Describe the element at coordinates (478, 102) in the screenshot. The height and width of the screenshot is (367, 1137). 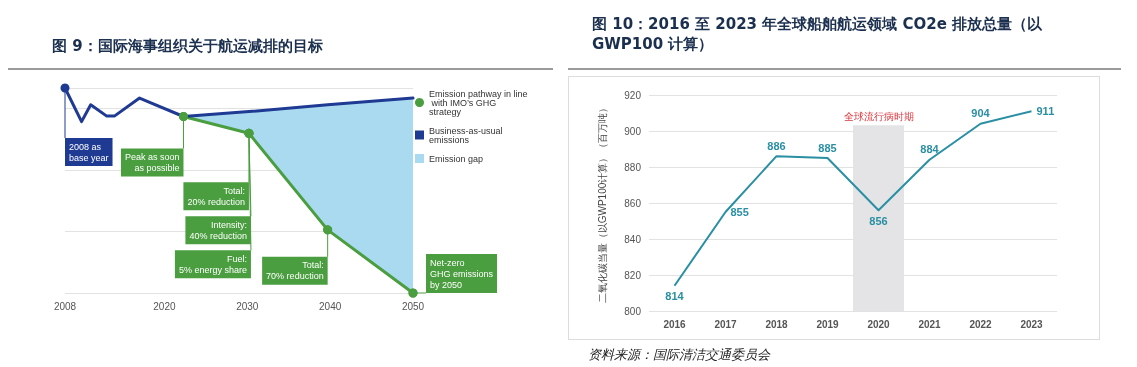
I see `legend-label: Emission pathway in line with IMO’s GHG strategy` at that location.